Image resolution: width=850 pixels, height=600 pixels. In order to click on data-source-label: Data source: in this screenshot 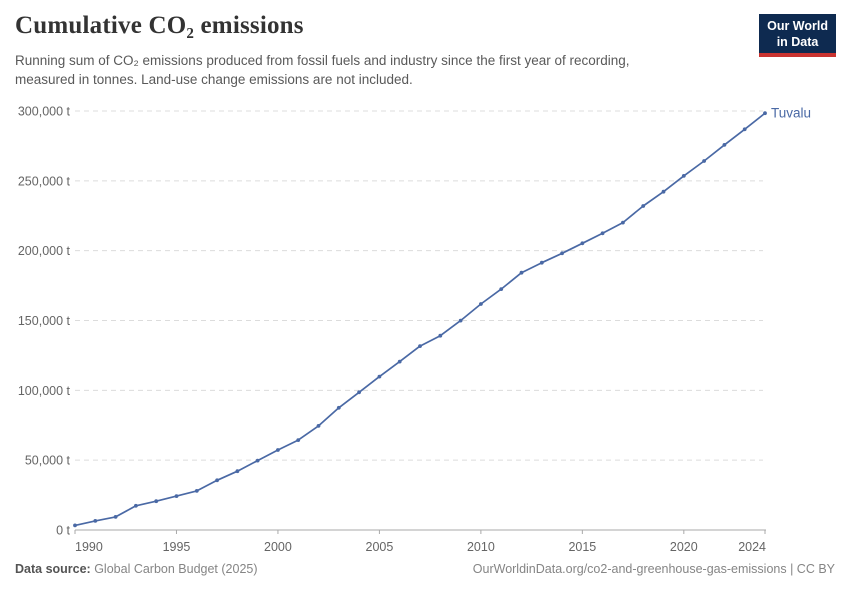, I will do `click(53, 569)`.